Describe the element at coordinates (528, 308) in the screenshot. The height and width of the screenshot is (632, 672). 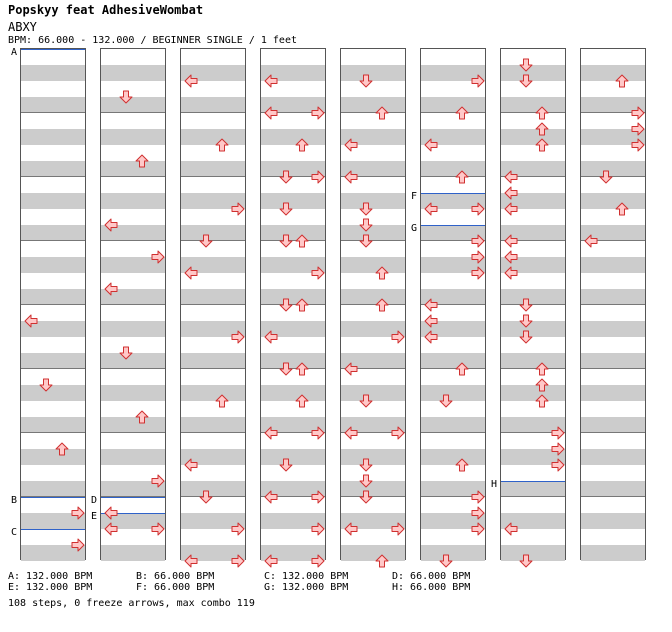
I see `chart-column: H` at that location.